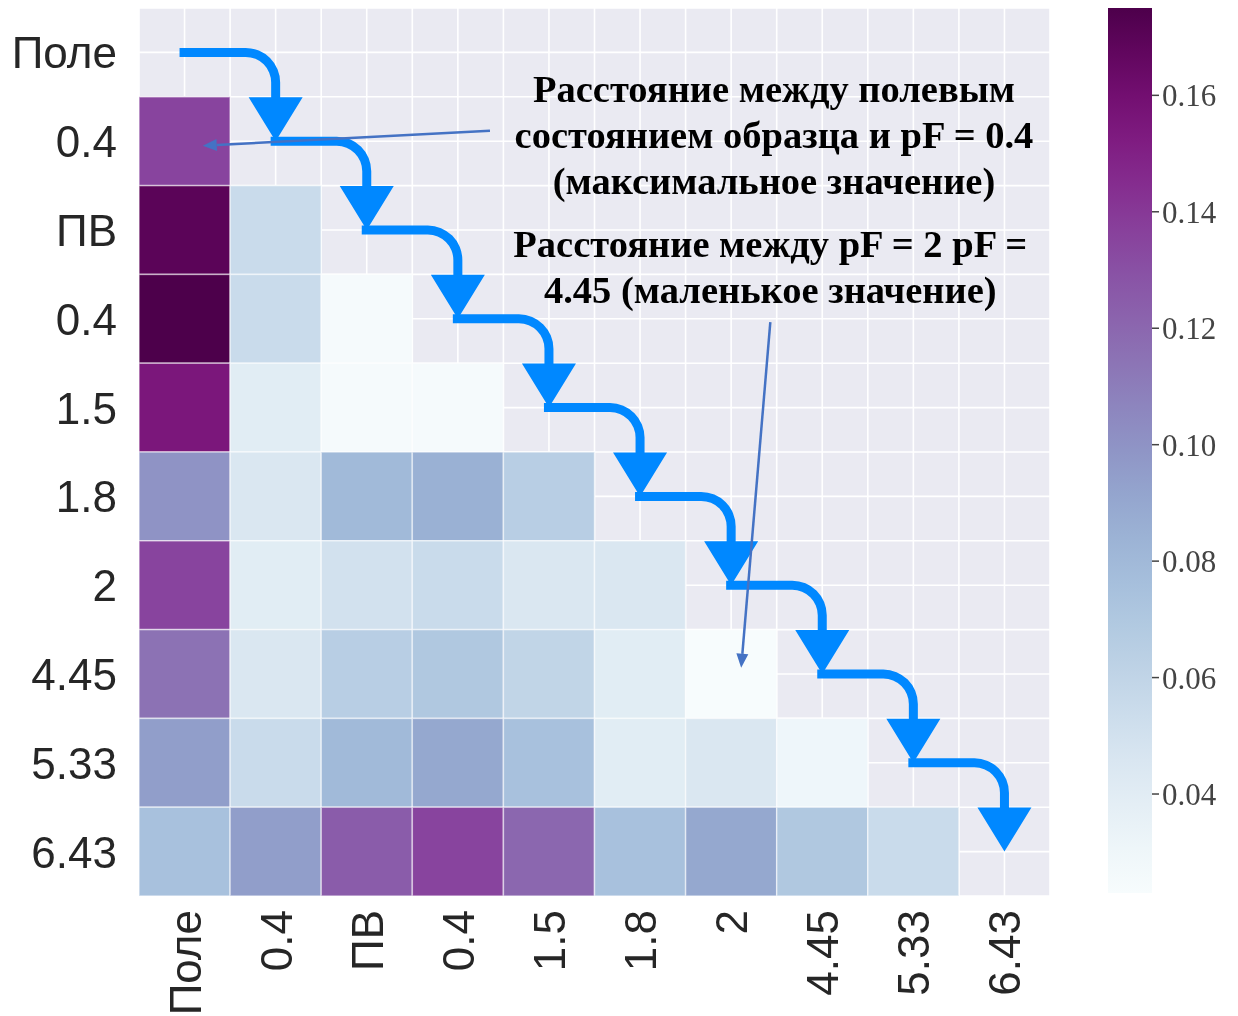 Image resolution: width=1238 pixels, height=1016 pixels. What do you see at coordinates (640, 941) in the screenshot?
I see `x-tick-label: 1.8` at bounding box center [640, 941].